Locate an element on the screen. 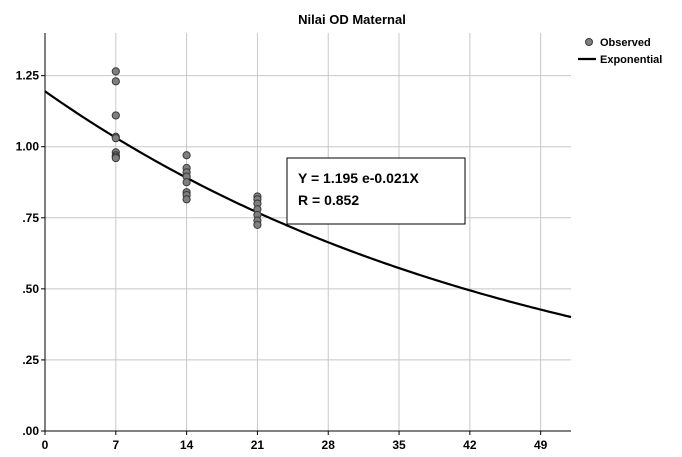 Image resolution: width=682 pixels, height=457 pixels. x-tick-label: 42 is located at coordinates (470, 445).